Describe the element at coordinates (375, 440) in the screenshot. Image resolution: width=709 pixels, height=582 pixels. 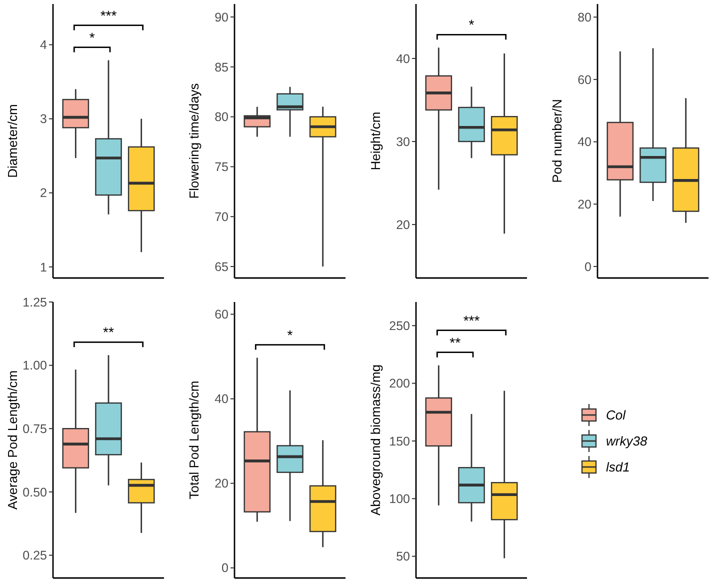
I see `y-axis-title: Aboveground biomass/mg` at that location.